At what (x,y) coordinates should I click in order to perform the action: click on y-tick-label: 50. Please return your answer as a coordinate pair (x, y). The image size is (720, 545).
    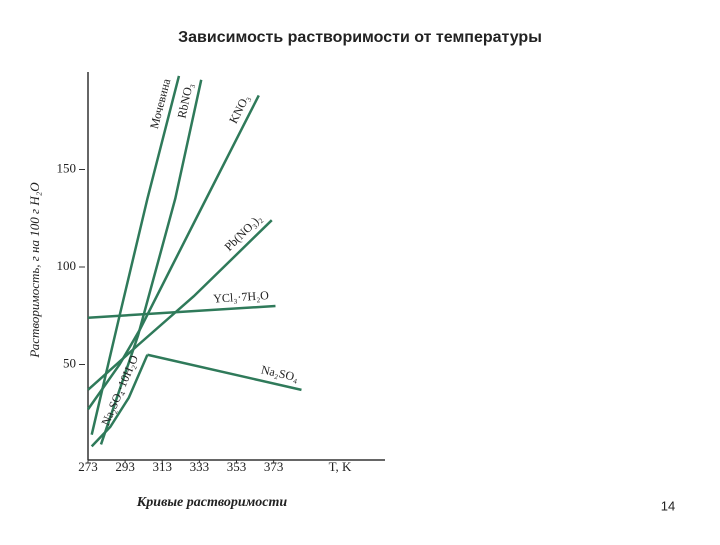
    Looking at the image, I should click on (69, 362).